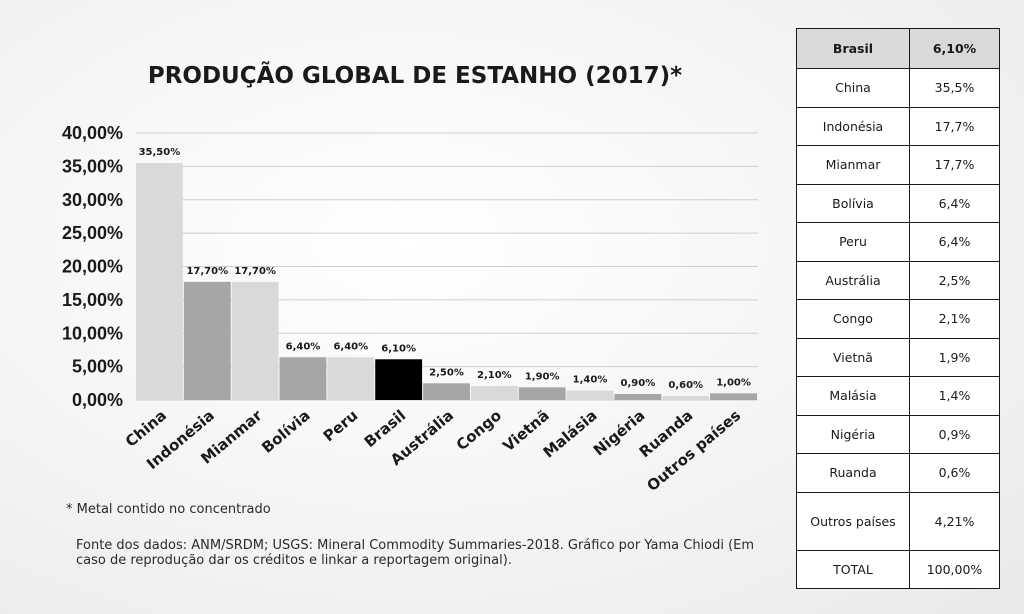 This screenshot has height=614, width=1024. Describe the element at coordinates (341, 425) in the screenshot. I see `x-tick-label: Peru` at that location.